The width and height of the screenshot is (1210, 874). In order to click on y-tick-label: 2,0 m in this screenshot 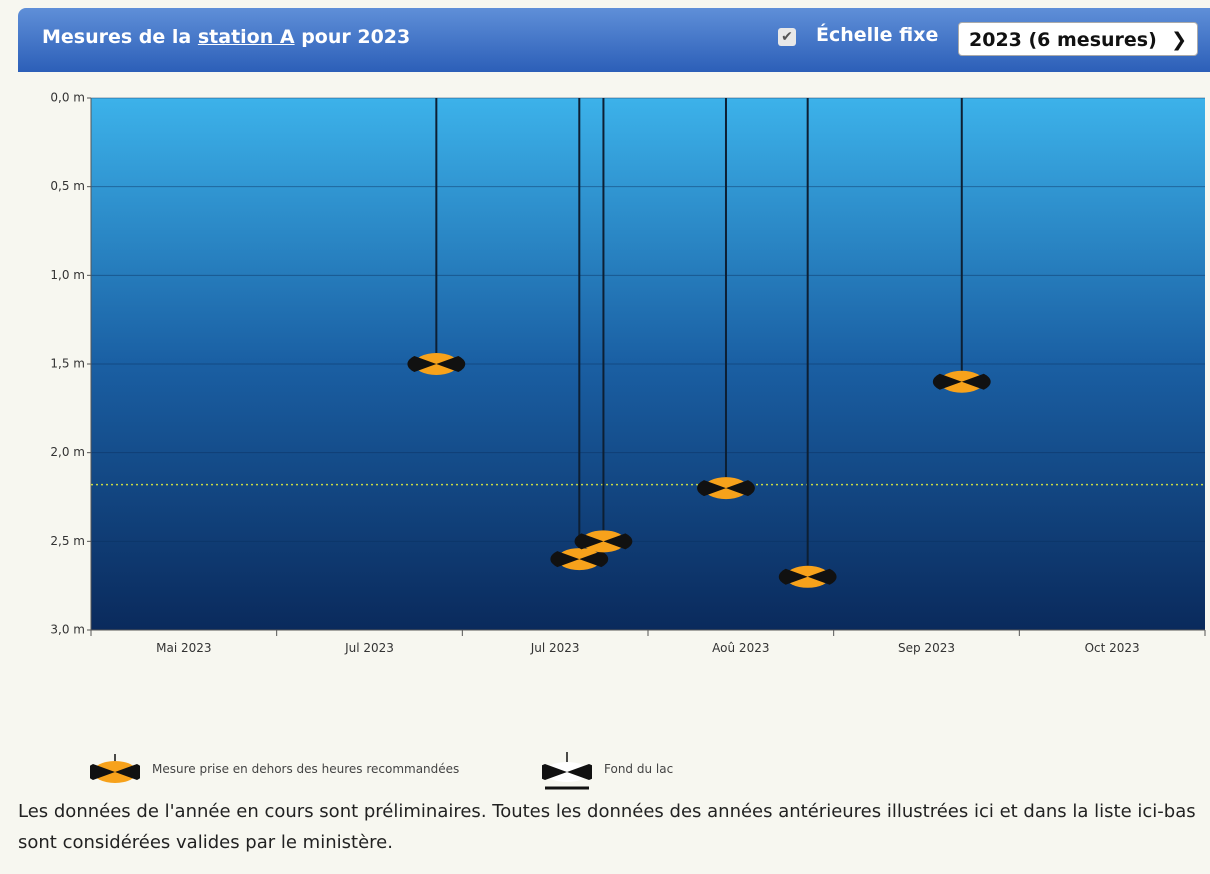, I will do `click(67, 452)`.